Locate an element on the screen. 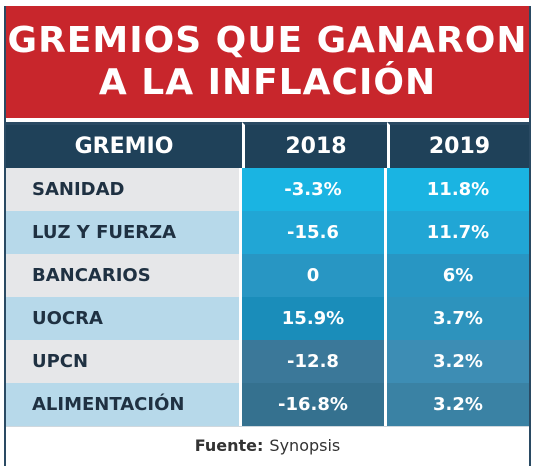  column-header-2019: 2019 is located at coordinates (458, 145).